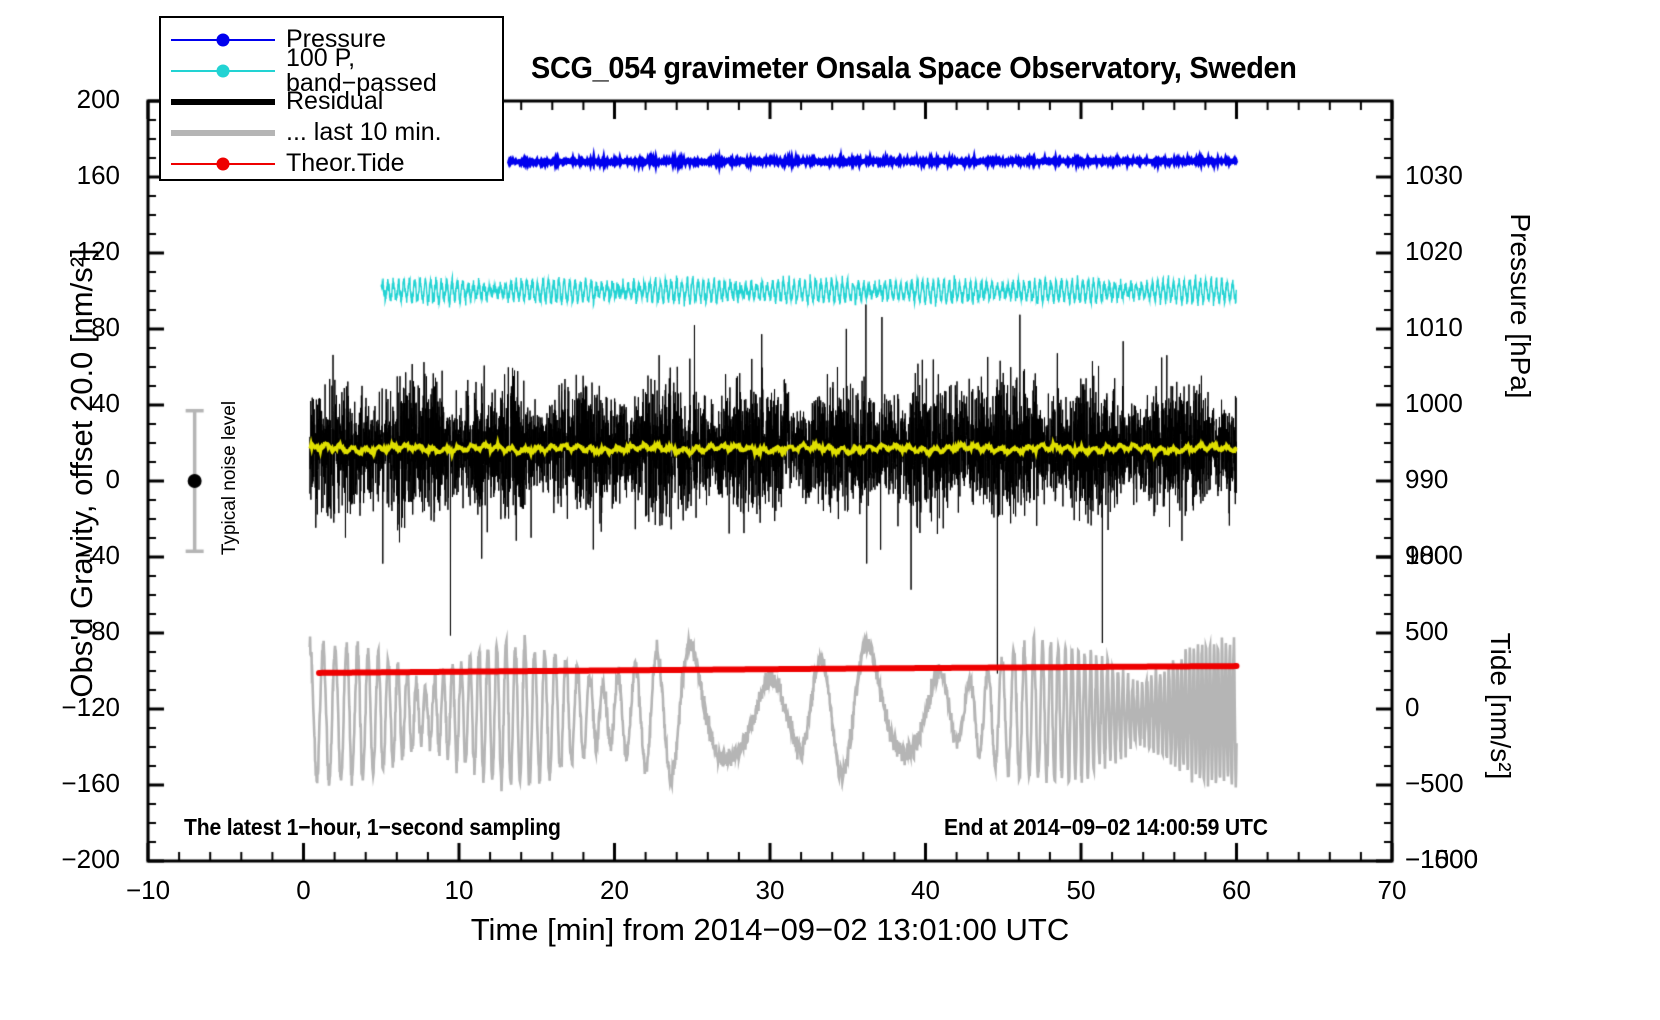 The width and height of the screenshot is (1660, 1020). Describe the element at coordinates (229, 478) in the screenshot. I see `noise-level-label: Typical noise level` at that location.